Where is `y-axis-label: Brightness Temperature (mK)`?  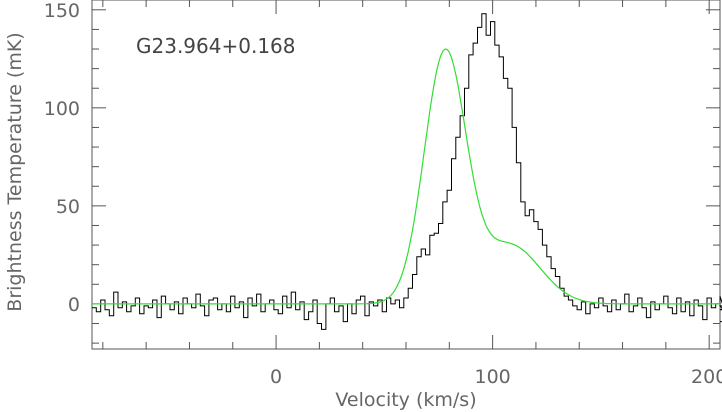 y-axis-label: Brightness Temperature (mK) is located at coordinates (15, 171).